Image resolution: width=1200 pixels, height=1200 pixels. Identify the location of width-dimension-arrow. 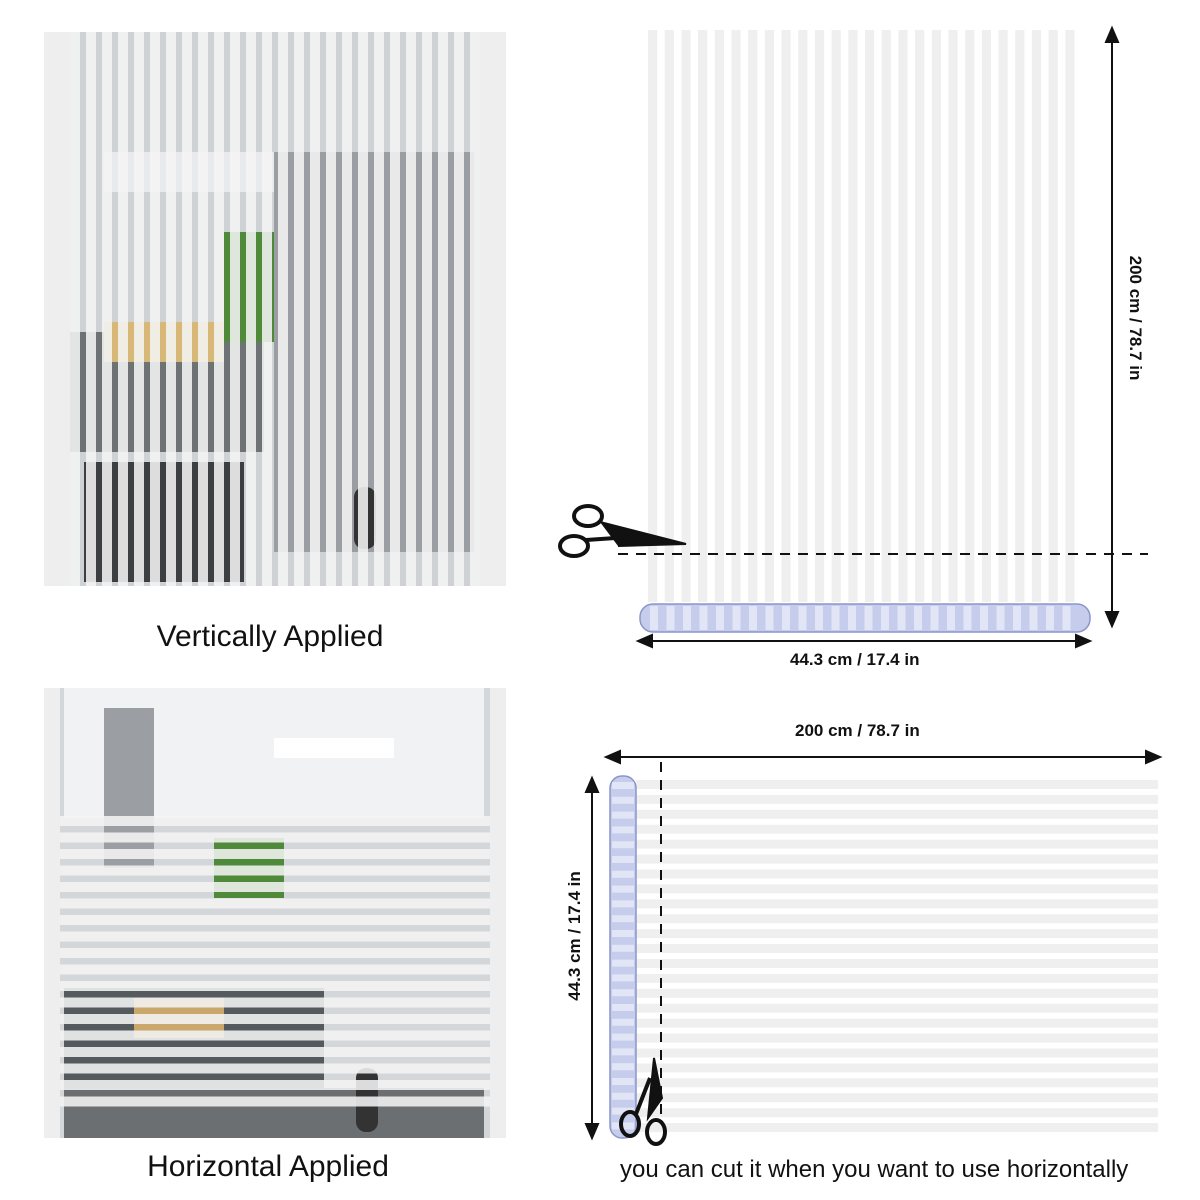
(864, 641).